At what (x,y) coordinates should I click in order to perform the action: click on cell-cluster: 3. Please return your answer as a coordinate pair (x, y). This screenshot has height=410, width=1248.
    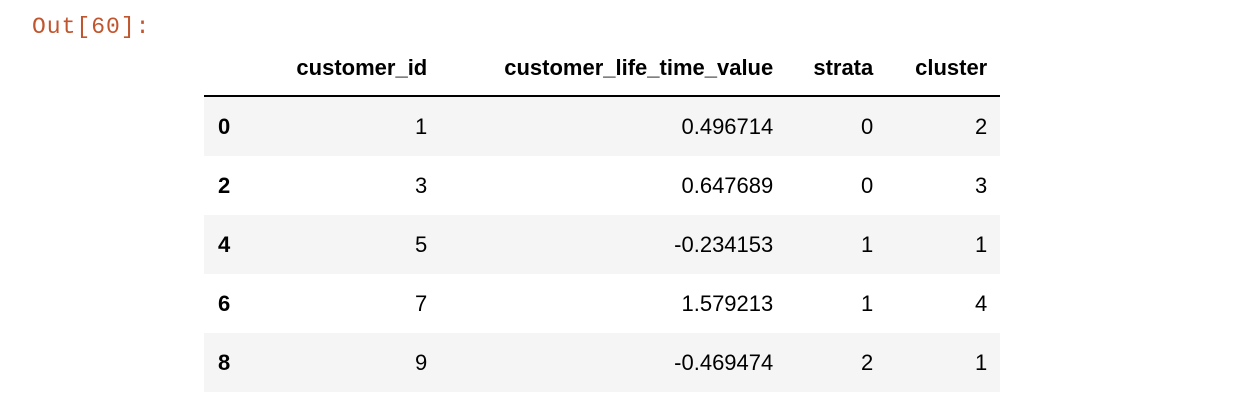
    Looking at the image, I should click on (943, 185).